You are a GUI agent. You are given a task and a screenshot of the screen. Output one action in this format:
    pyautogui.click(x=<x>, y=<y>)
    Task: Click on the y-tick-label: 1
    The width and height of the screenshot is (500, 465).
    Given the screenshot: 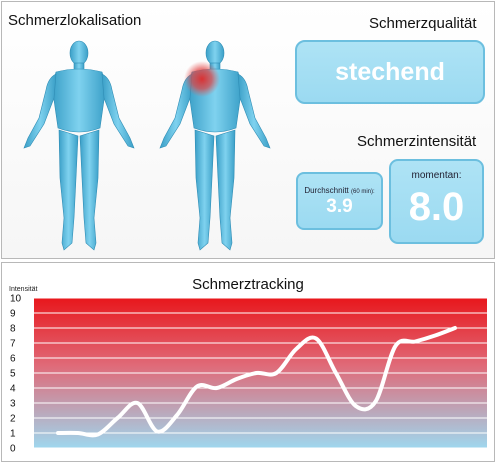 What is the action you would take?
    pyautogui.click(x=13, y=434)
    